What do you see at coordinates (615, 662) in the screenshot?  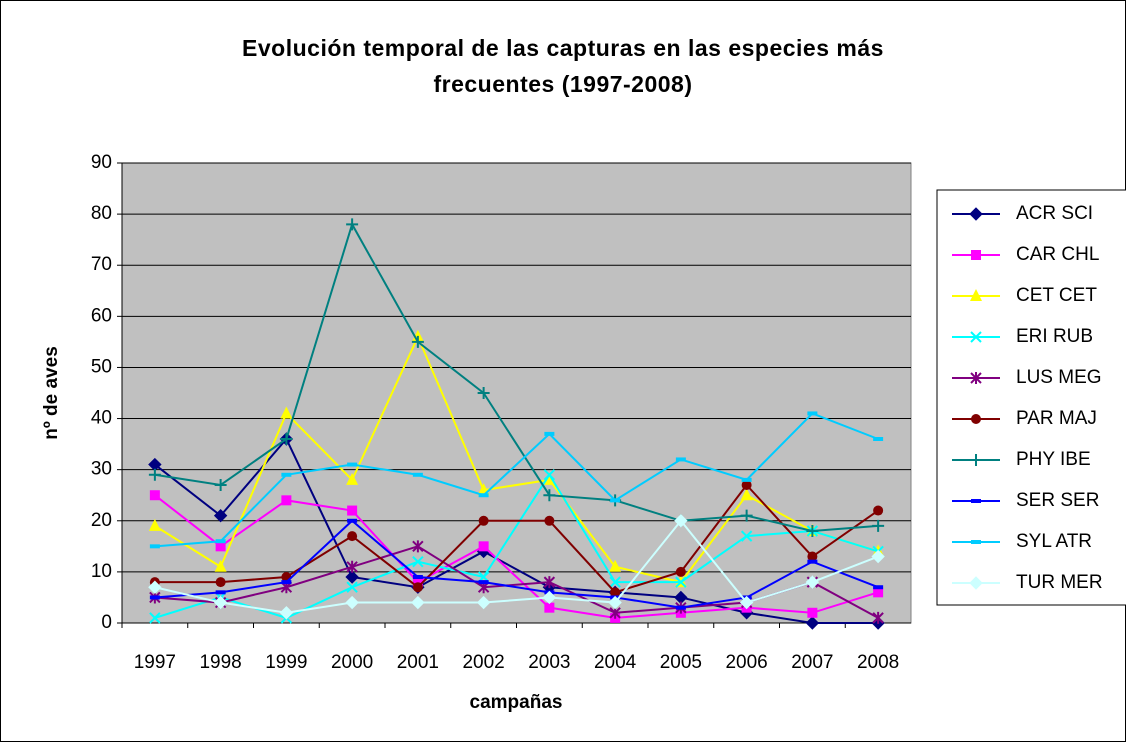 I see `x-tick-label: 2004` at bounding box center [615, 662].